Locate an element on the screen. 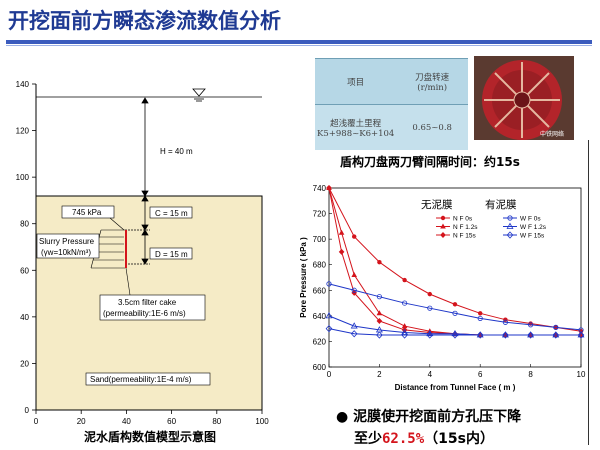 The width and height of the screenshot is (600, 450). chart-y-tick: 640 is located at coordinates (320, 316).